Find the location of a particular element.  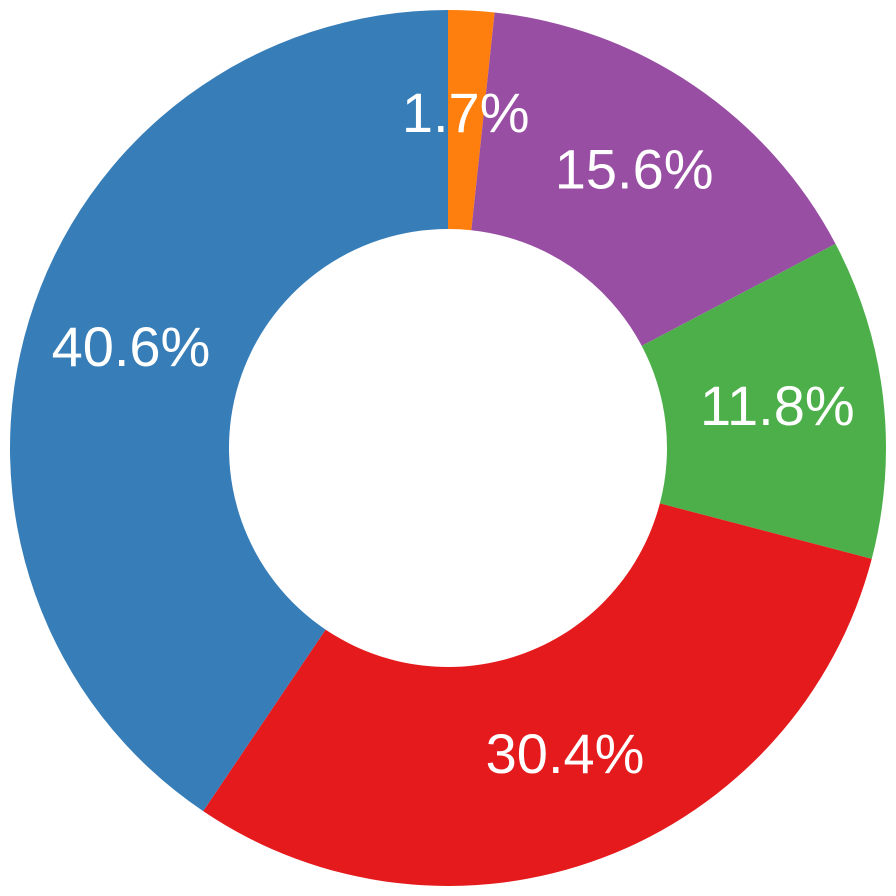

data-label: 1.7% is located at coordinates (466, 112).